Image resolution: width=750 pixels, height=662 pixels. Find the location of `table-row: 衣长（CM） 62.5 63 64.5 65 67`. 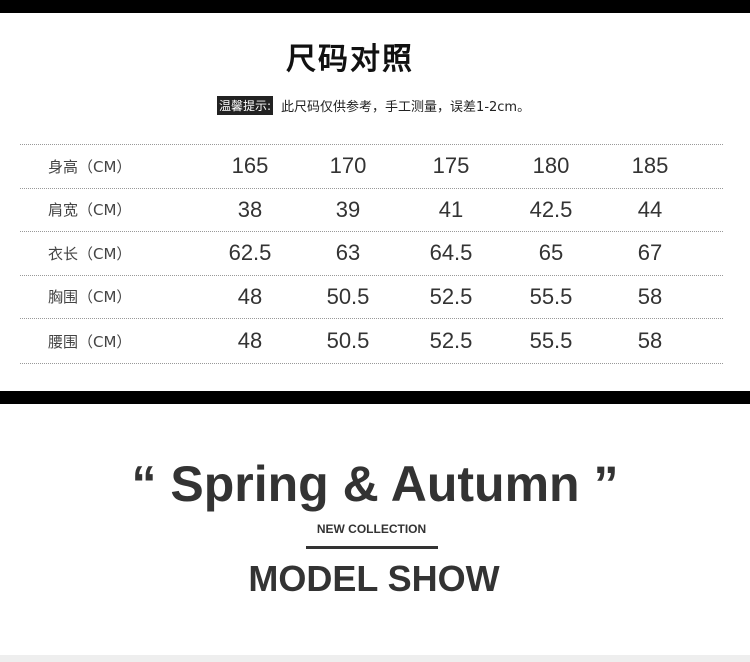

table-row: 衣长（CM） 62.5 63 64.5 65 67 is located at coordinates (371, 253).